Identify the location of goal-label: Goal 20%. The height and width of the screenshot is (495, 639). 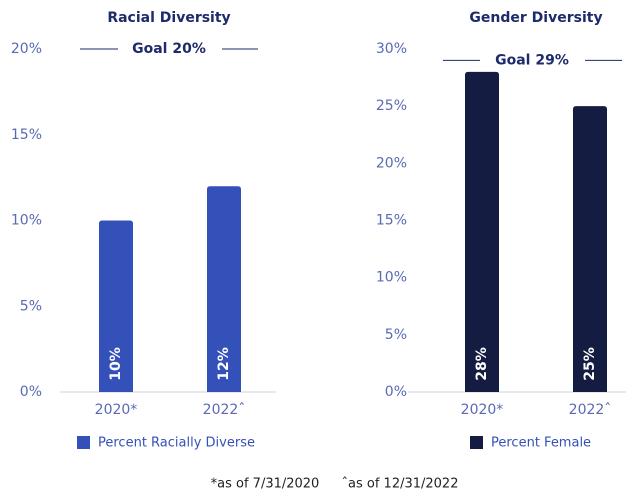
(169, 49).